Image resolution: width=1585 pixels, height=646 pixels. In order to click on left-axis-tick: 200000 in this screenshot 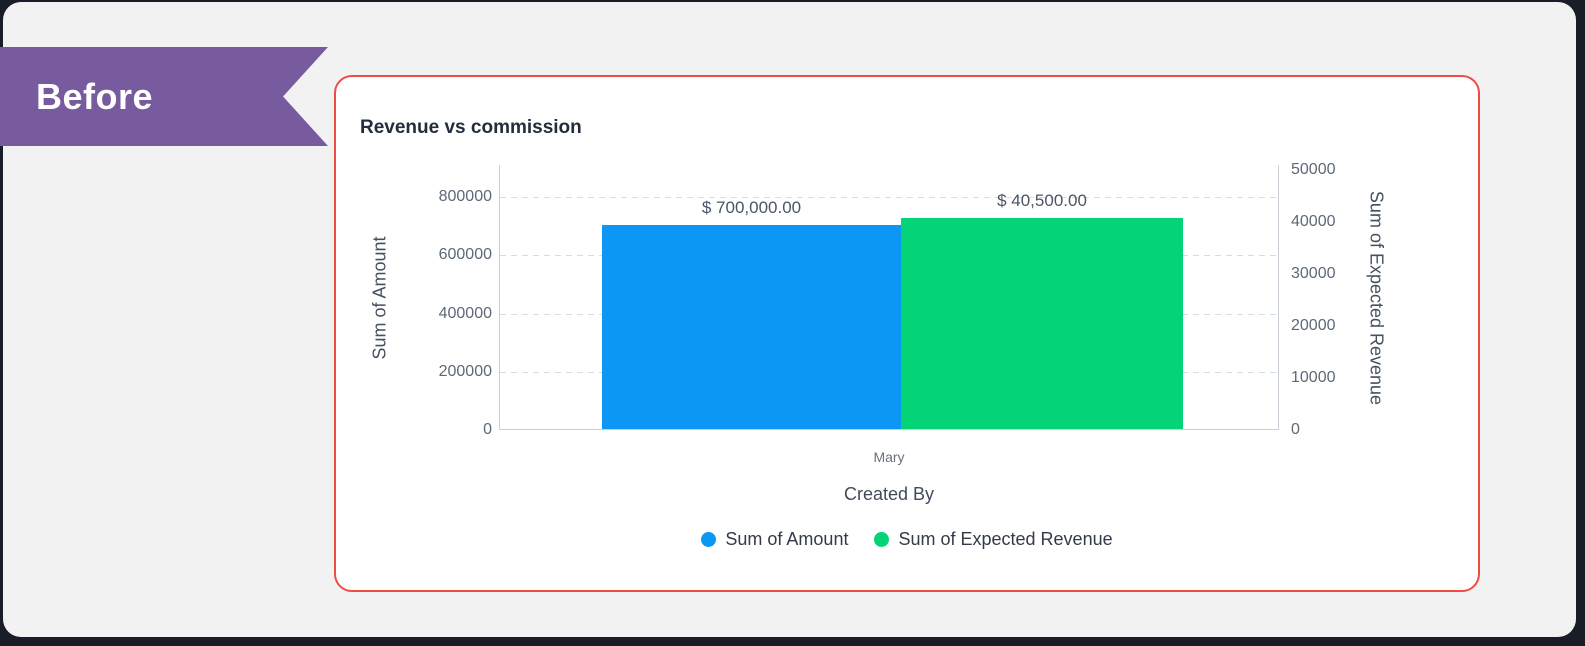, I will do `click(465, 371)`.